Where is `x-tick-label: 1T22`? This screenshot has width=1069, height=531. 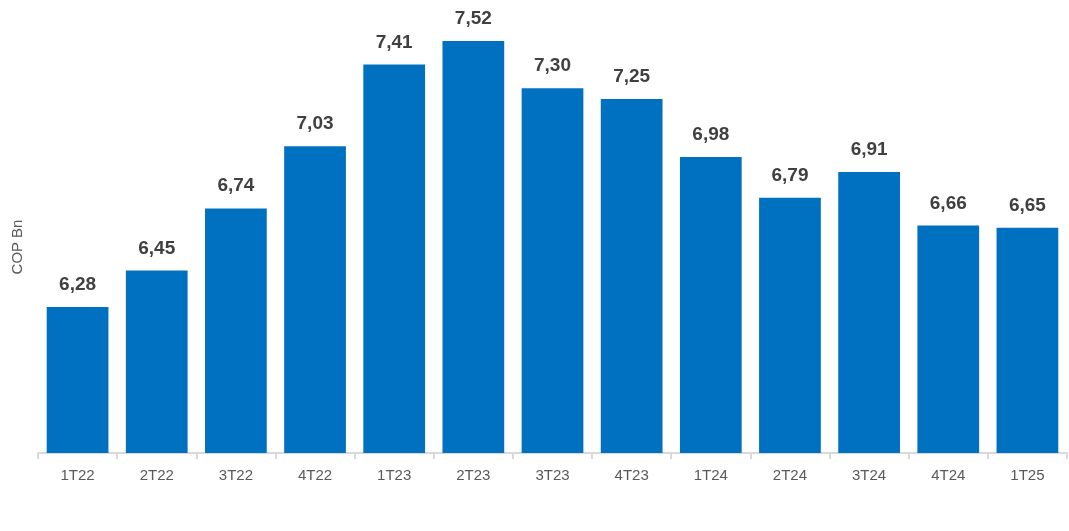 x-tick-label: 1T22 is located at coordinates (77, 474).